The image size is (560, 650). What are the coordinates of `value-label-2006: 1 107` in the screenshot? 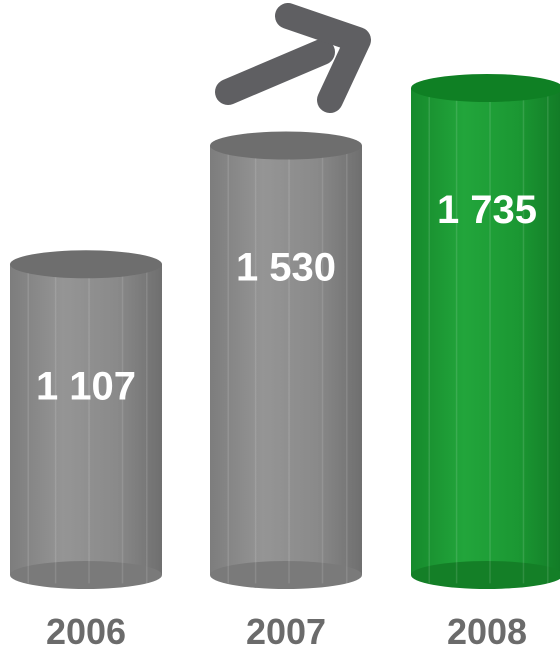 It's located at (86, 386).